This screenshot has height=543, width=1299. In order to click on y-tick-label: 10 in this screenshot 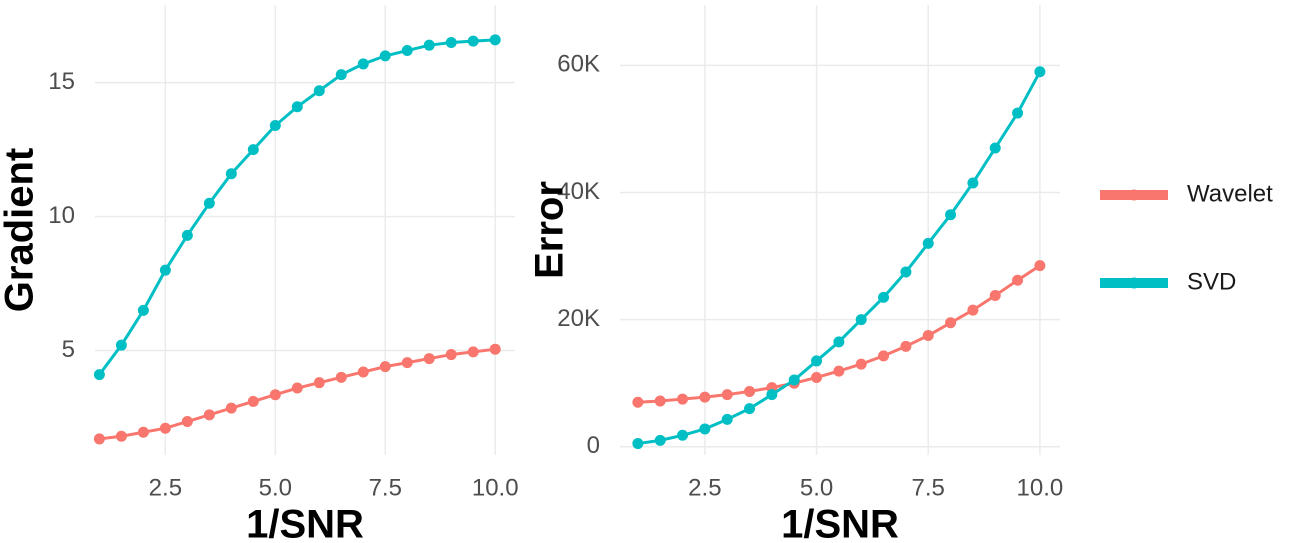, I will do `click(61, 215)`.